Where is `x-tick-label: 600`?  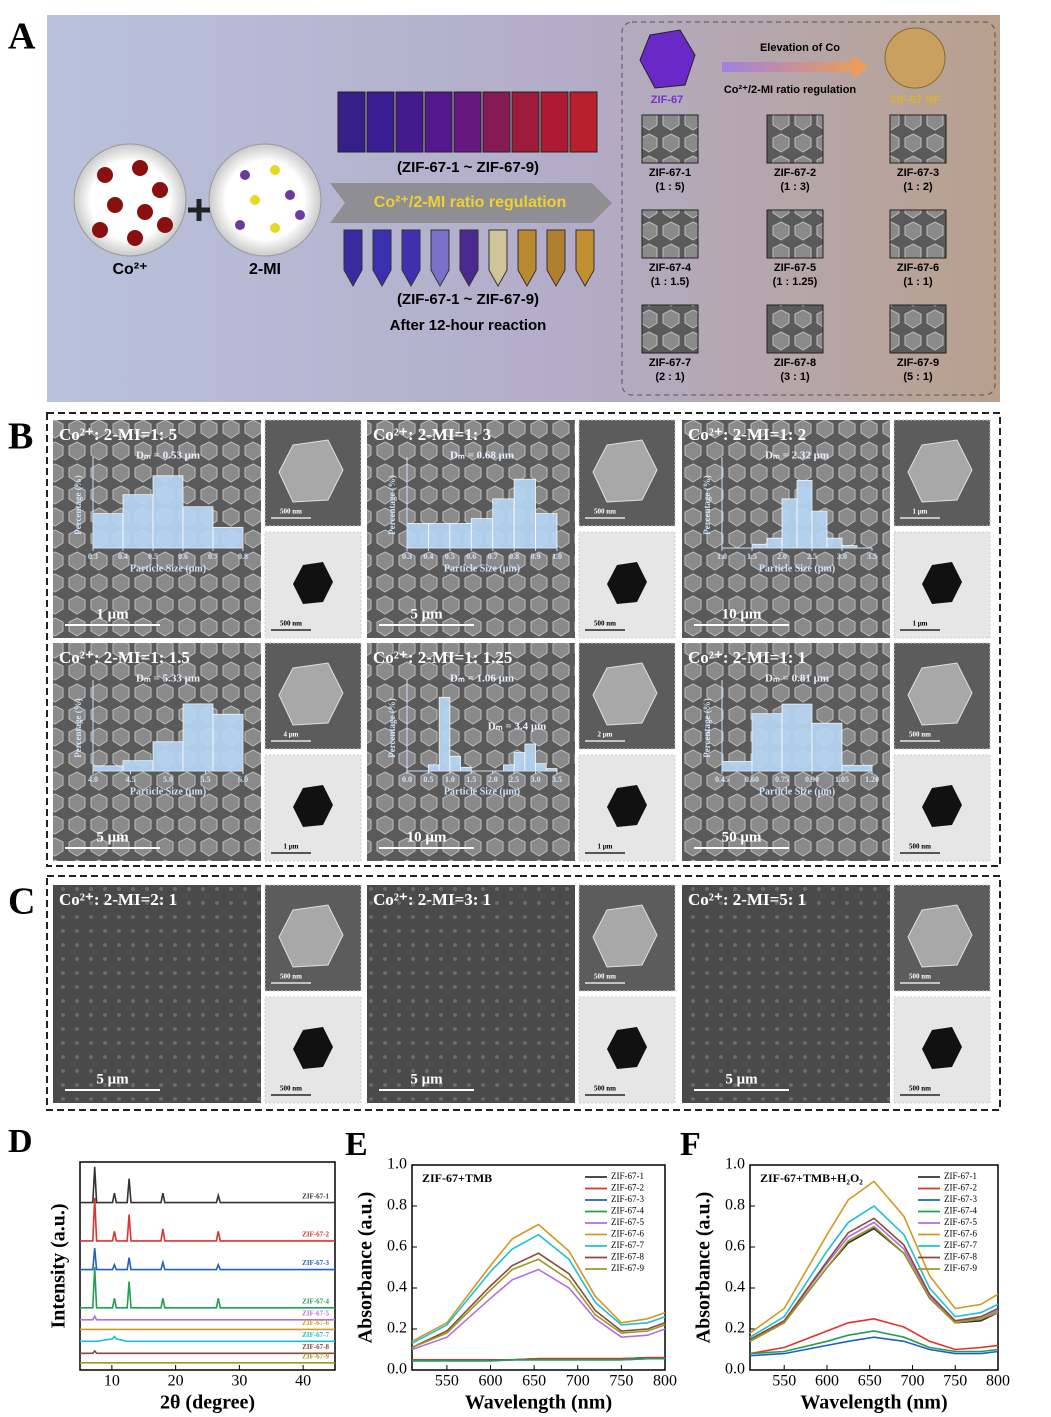 x-tick-label: 600 is located at coordinates (491, 1381).